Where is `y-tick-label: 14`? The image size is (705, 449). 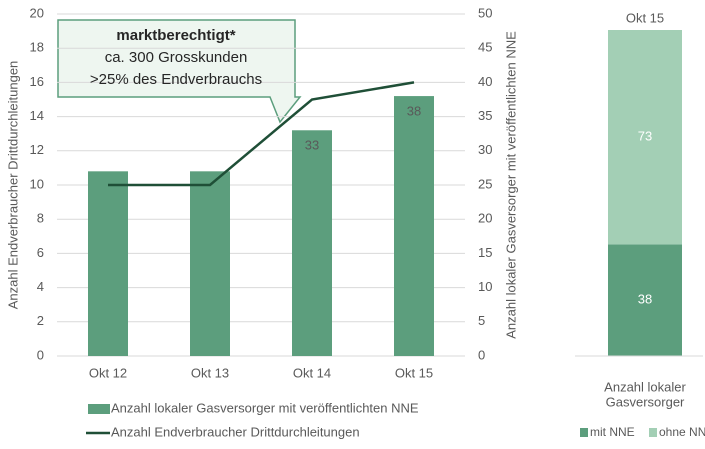 y-tick-label: 14 is located at coordinates (37, 115).